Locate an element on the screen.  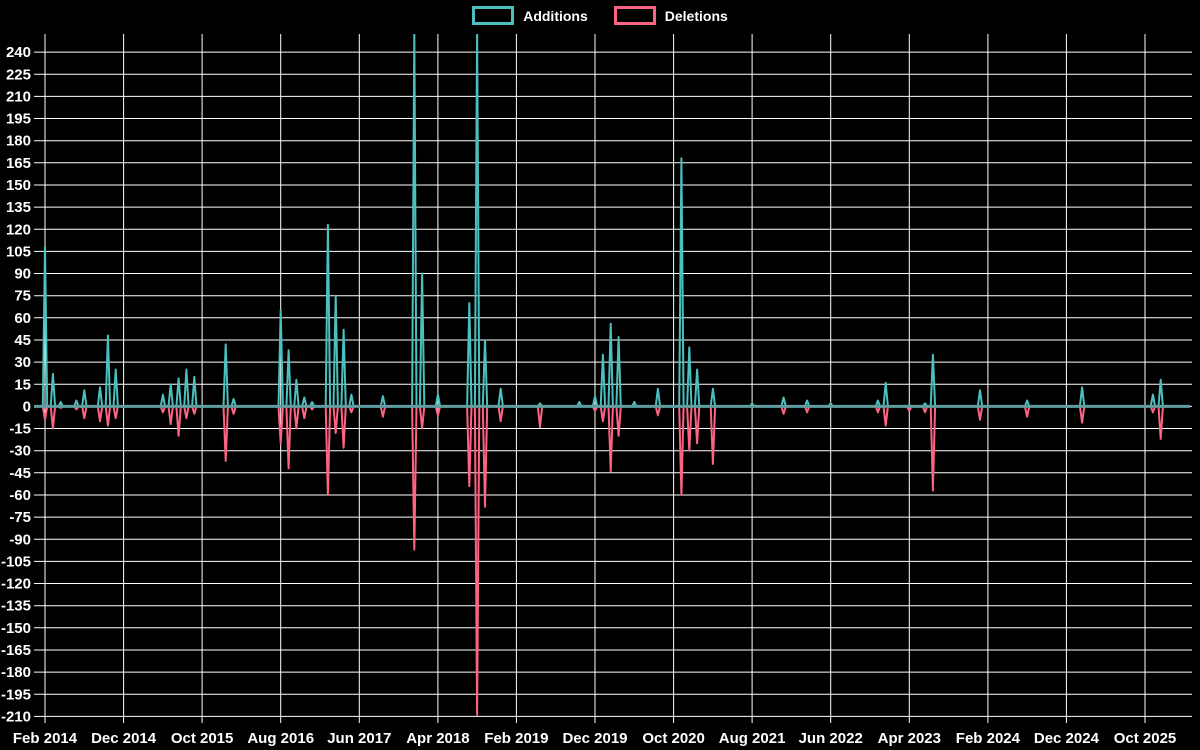
y-tick-label: 210 is located at coordinates (18, 96).